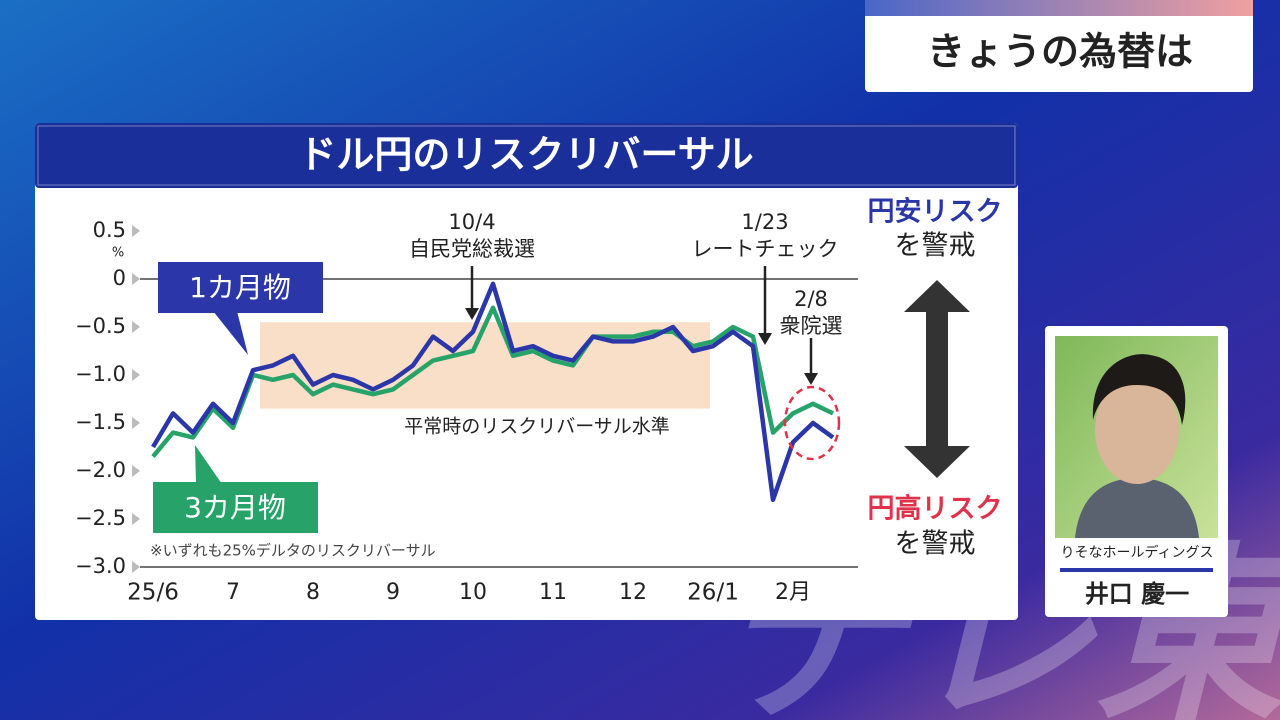 This screenshot has width=1280, height=720. I want to click on legend-label: 1カ月物, so click(240, 287).